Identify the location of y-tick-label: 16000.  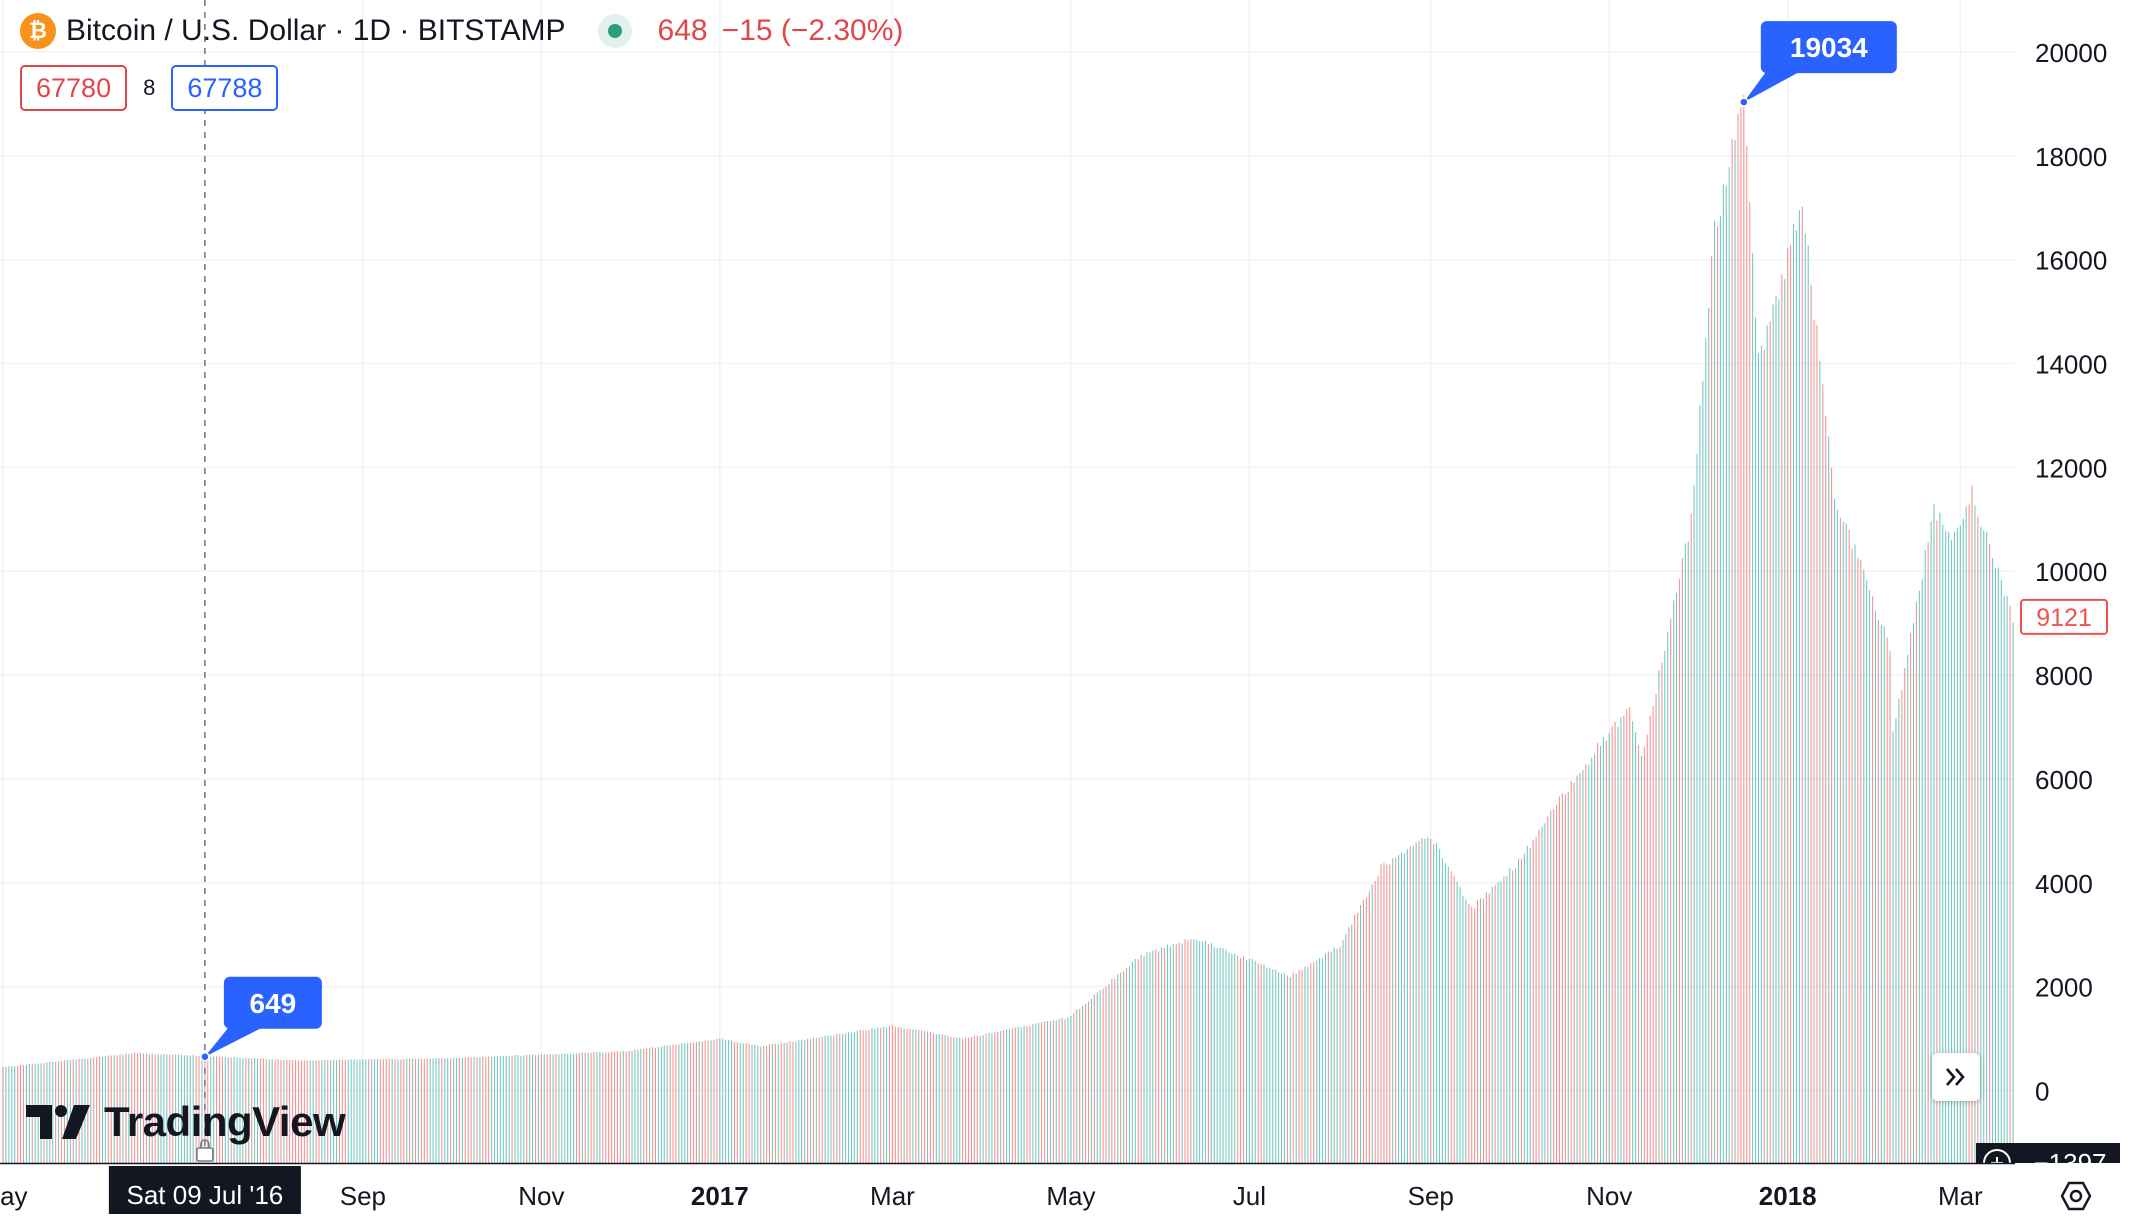
(2071, 261).